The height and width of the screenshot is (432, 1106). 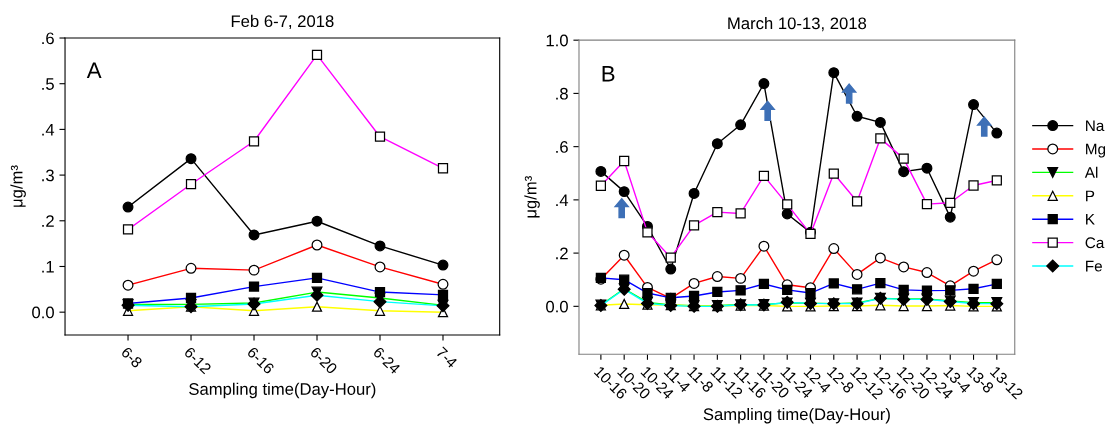 What do you see at coordinates (94, 70) in the screenshot?
I see `annotation: A` at bounding box center [94, 70].